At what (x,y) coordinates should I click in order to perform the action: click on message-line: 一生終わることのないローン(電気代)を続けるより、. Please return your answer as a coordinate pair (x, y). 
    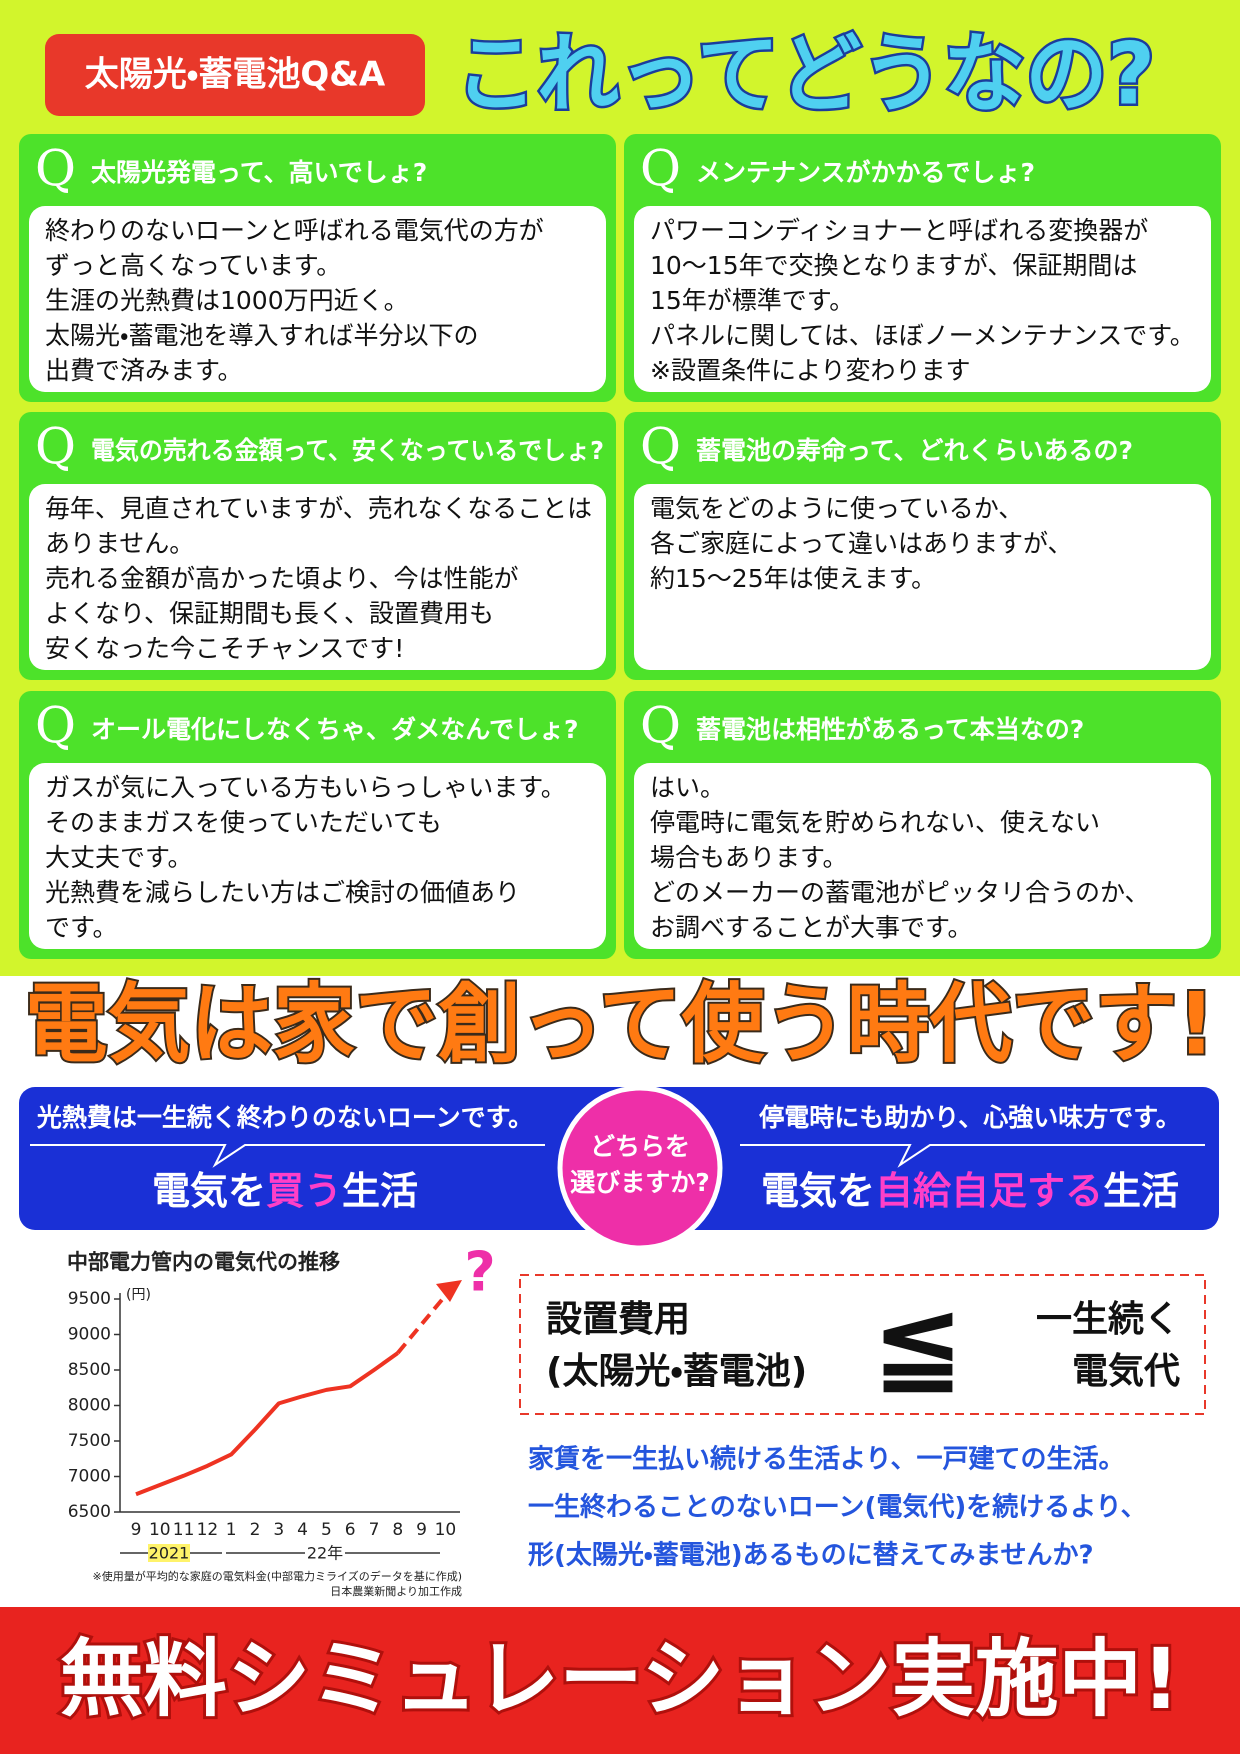
    Looking at the image, I should click on (837, 1507).